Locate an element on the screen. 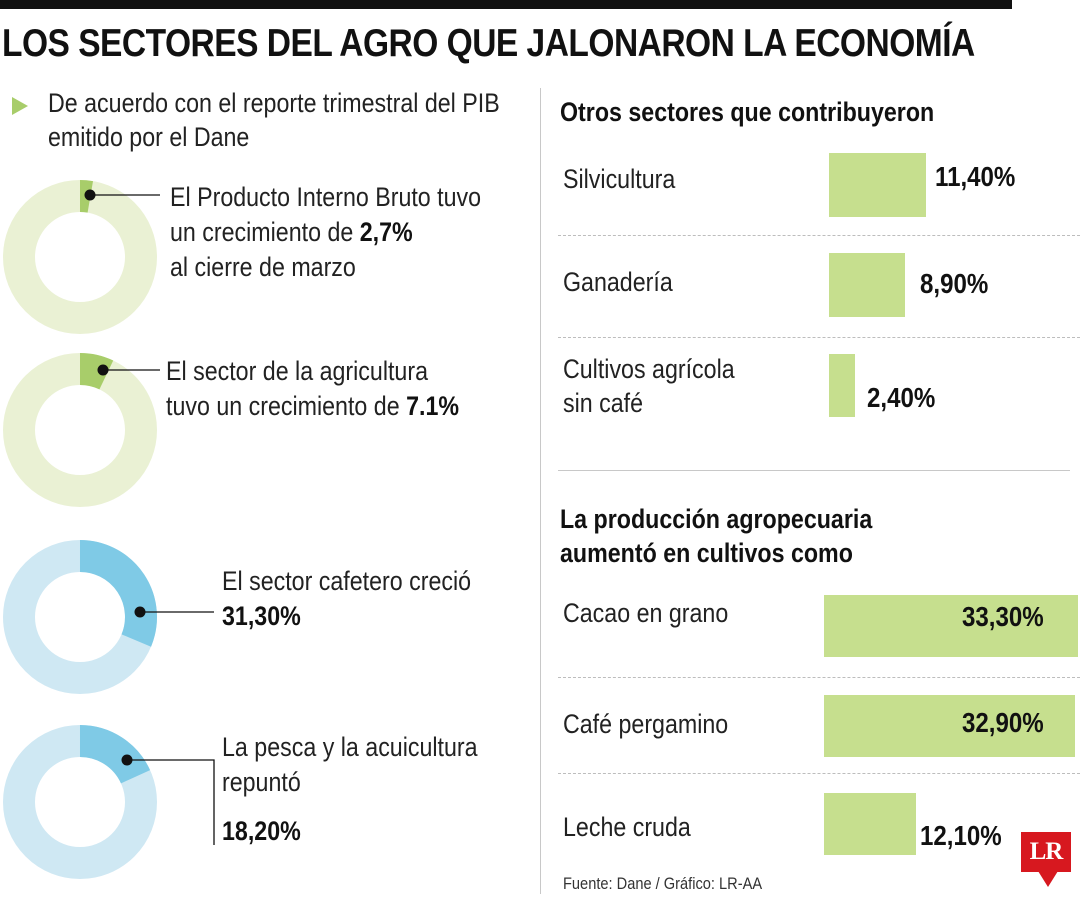 This screenshot has height=900, width=1080. annotation-line: tuvo un crecimiento de 7.1% is located at coordinates (312, 406).